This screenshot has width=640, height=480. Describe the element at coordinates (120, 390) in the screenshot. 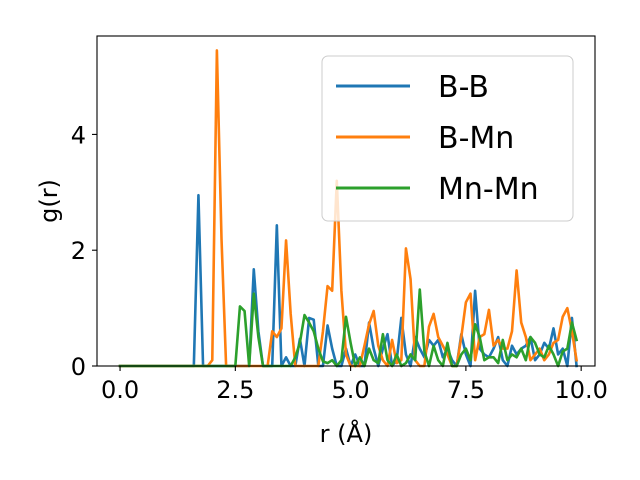

I see `x-tick-label: 0.0` at that location.